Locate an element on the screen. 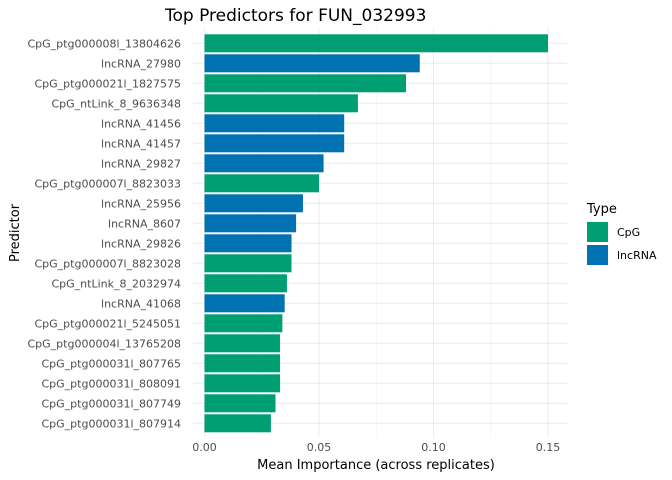 The width and height of the screenshot is (672, 480). y-tick-label: CpG_ptg000031l_807765 is located at coordinates (111, 363).